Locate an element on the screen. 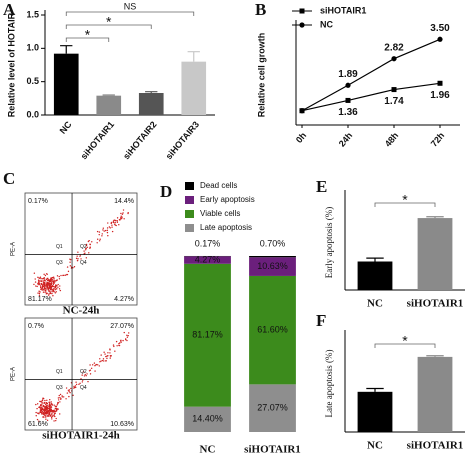  legend-label: Dead cells is located at coordinates (218, 185).